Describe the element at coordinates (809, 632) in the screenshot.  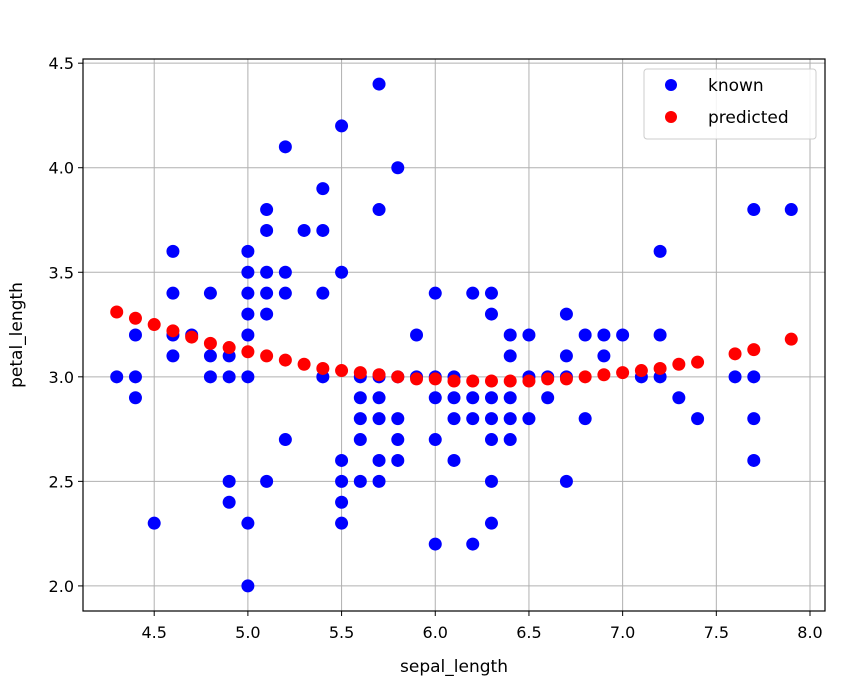
I see `x-tick-label: 8.0` at that location.